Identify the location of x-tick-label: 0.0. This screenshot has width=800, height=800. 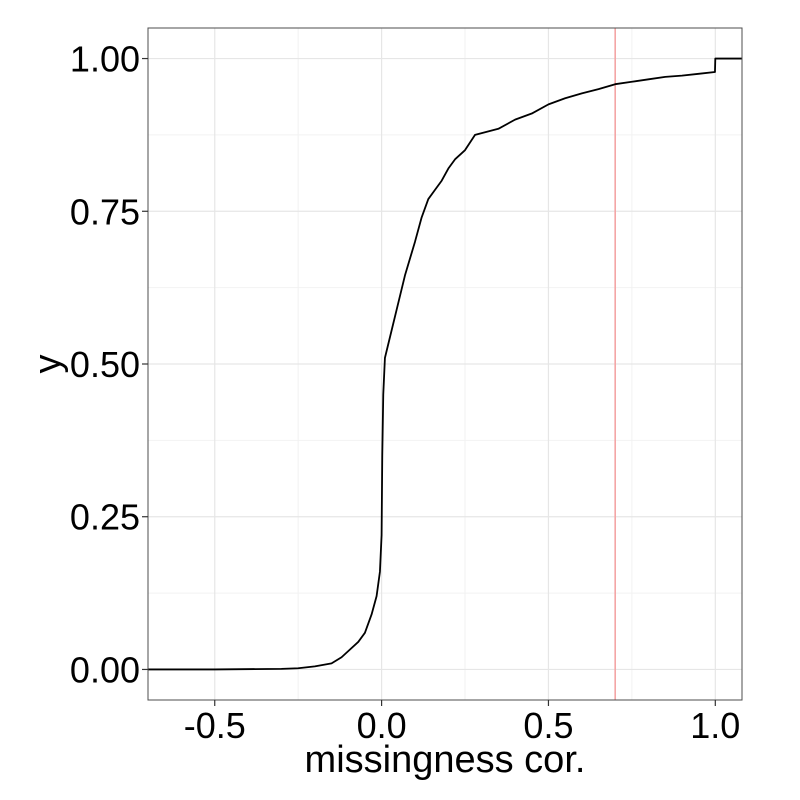
(382, 725).